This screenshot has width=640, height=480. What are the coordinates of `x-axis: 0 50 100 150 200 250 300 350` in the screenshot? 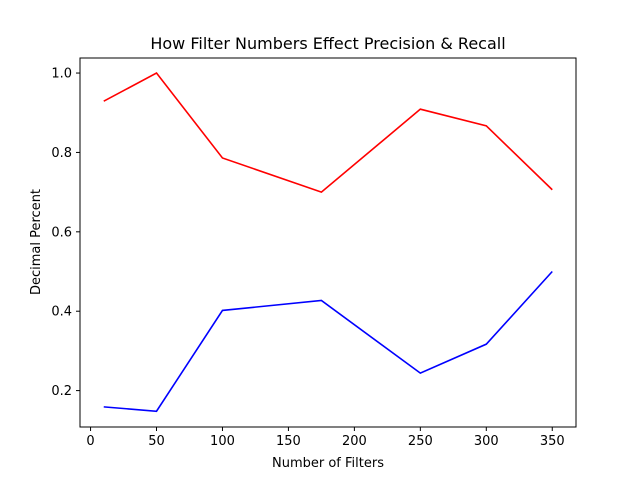 It's located at (325, 438).